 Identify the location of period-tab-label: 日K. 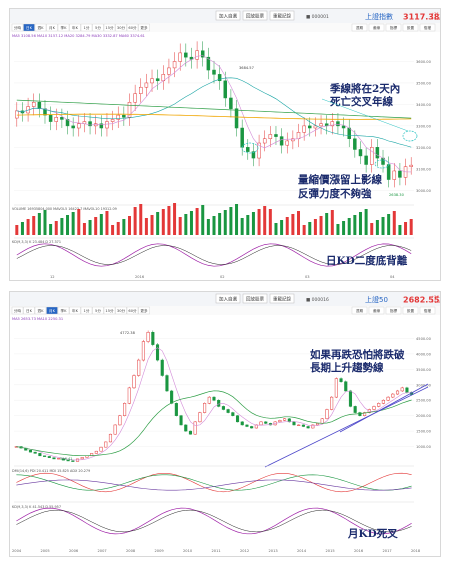
(29, 28).